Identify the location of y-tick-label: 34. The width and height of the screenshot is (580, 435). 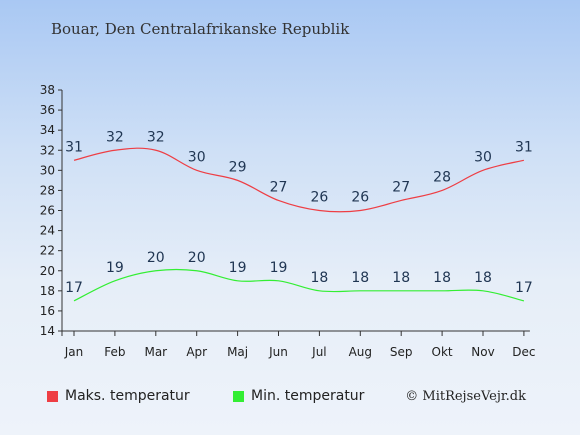
(47, 130).